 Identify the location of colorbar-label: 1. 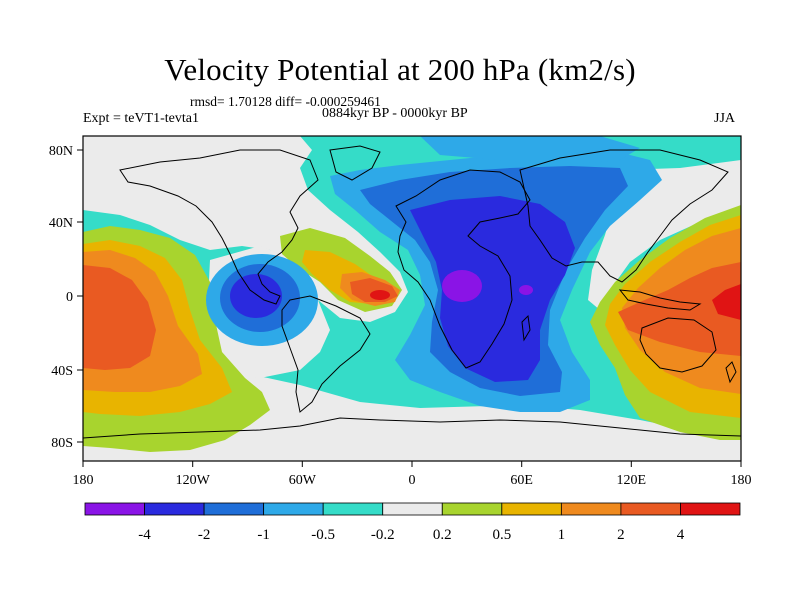
(562, 535).